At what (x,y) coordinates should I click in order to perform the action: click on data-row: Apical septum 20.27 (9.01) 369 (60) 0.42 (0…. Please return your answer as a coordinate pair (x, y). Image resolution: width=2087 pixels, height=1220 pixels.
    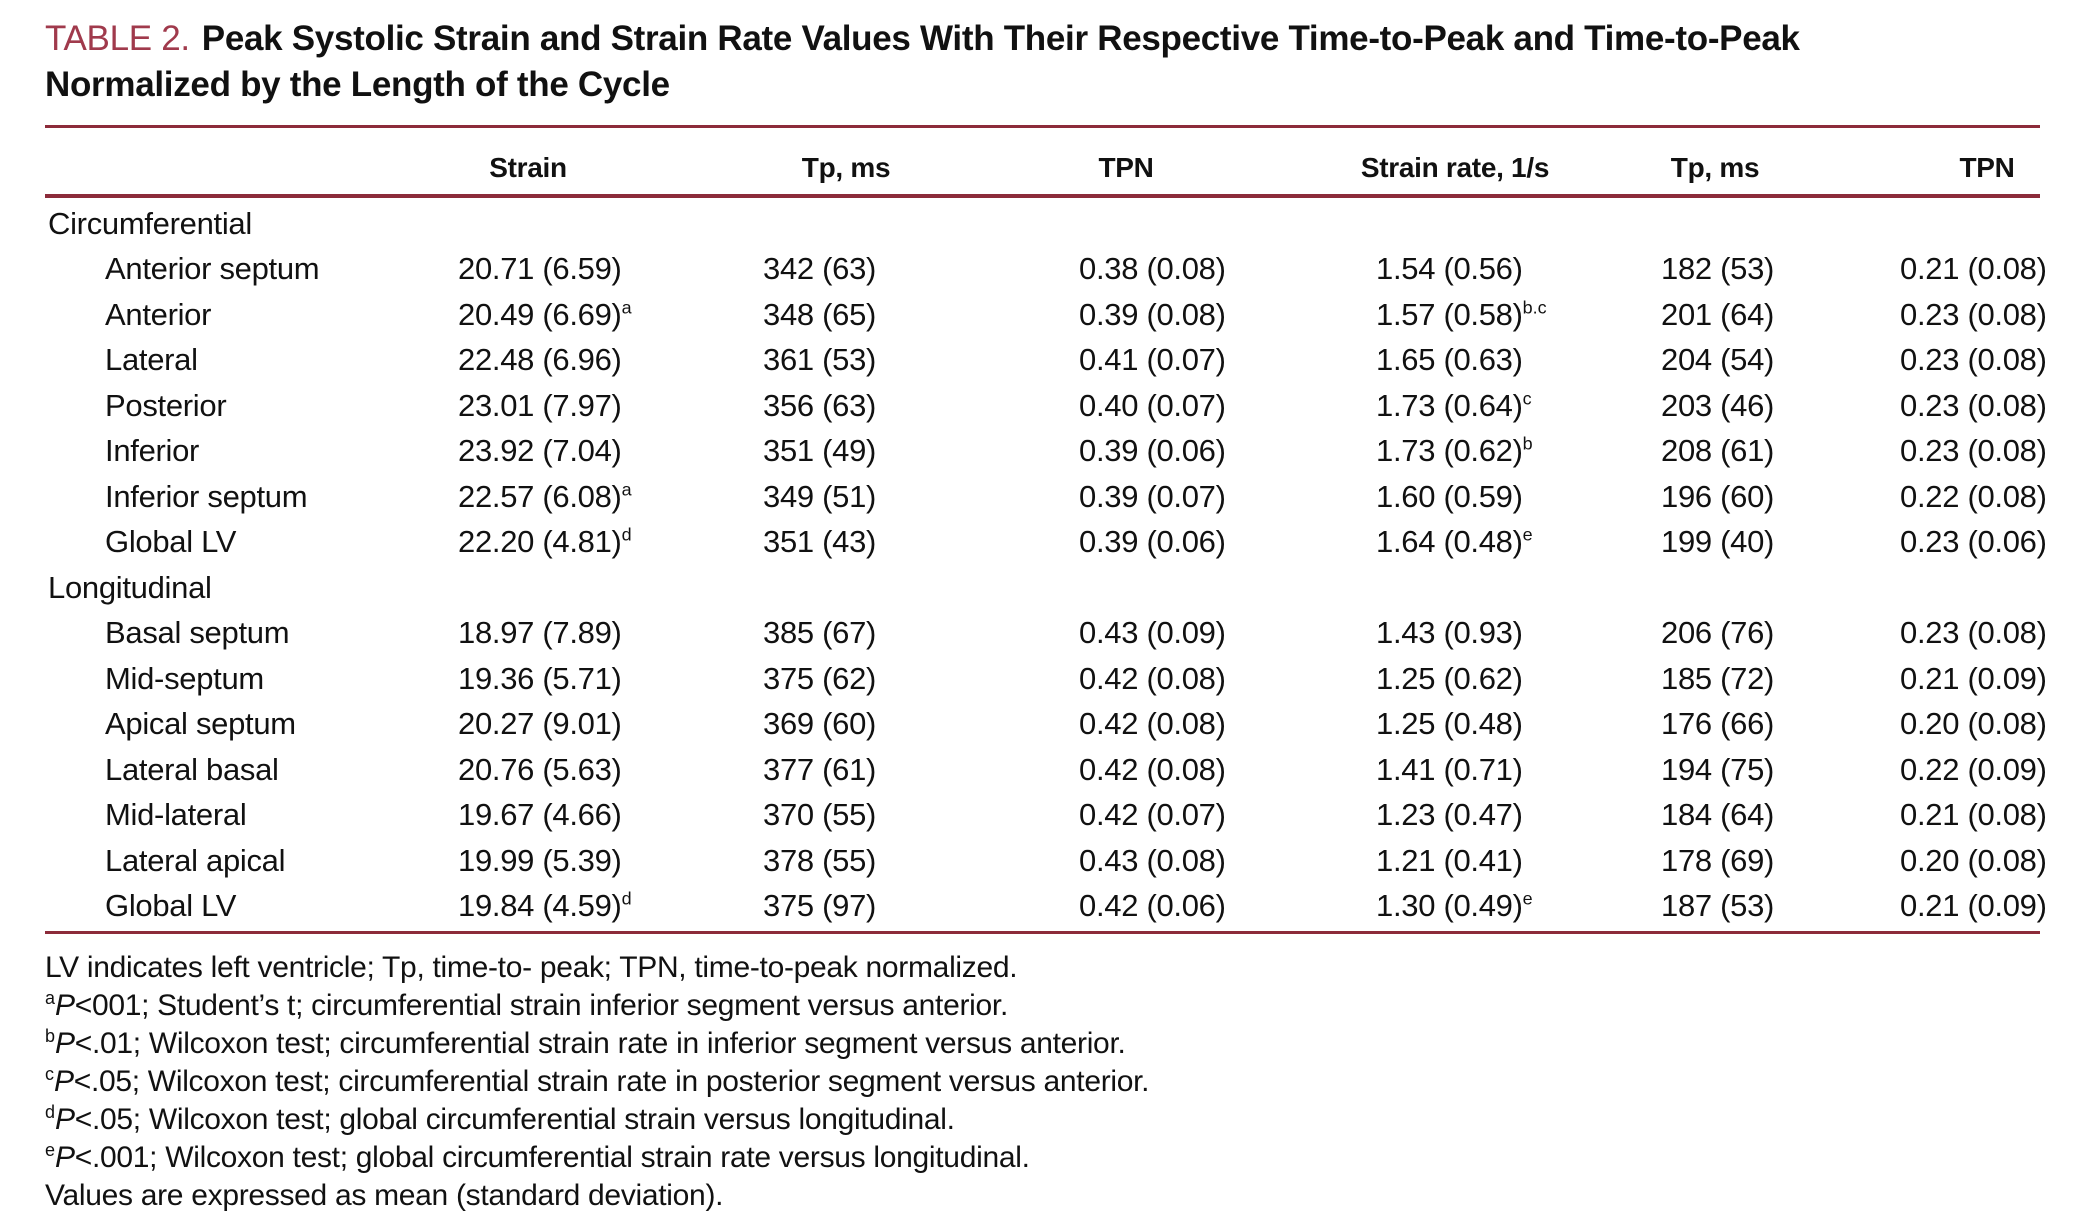
    Looking at the image, I should click on (1046, 725).